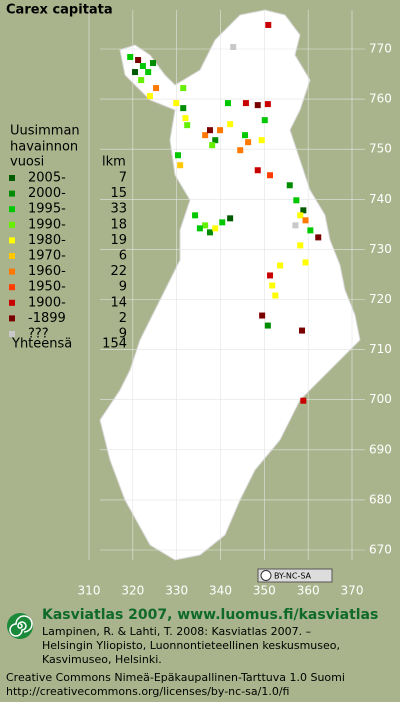  What do you see at coordinates (38, 334) in the screenshot?
I see `legend-period: ???` at bounding box center [38, 334].